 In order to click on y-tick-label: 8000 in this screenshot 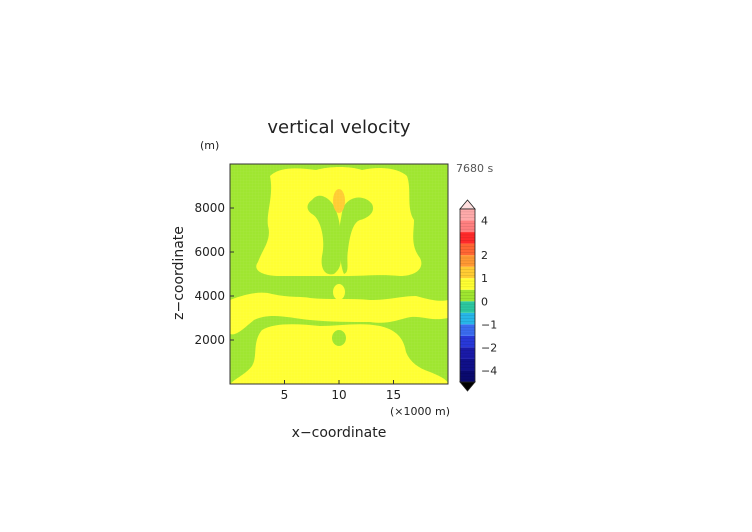, I will do `click(209, 208)`.